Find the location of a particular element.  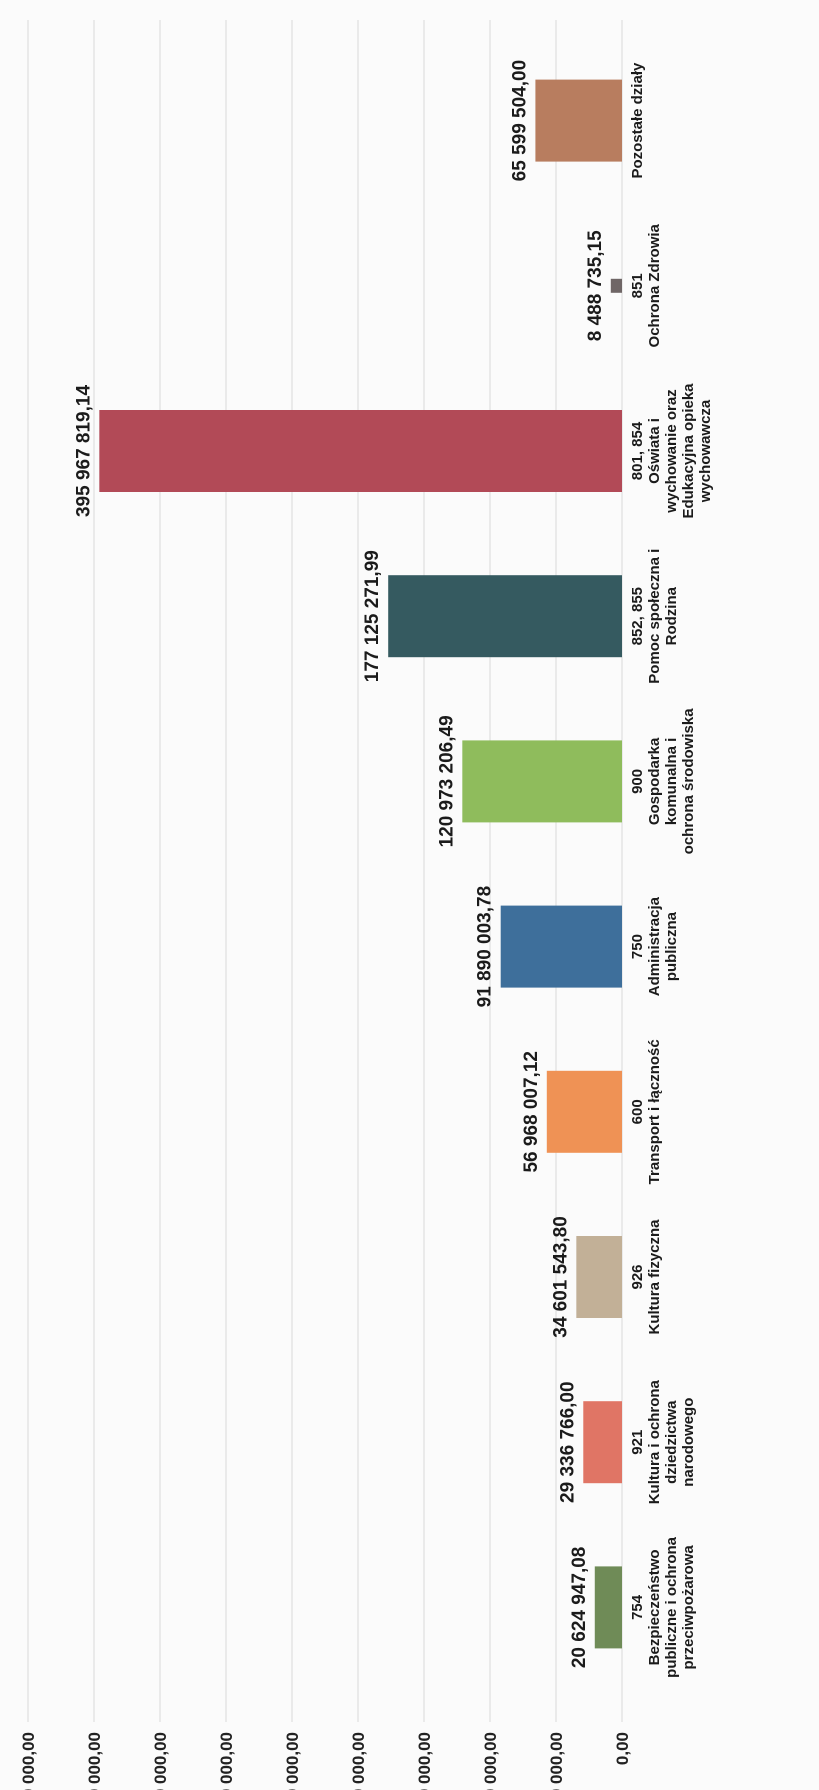

y-tick-label: 0,00 is located at coordinates (622, 1748).